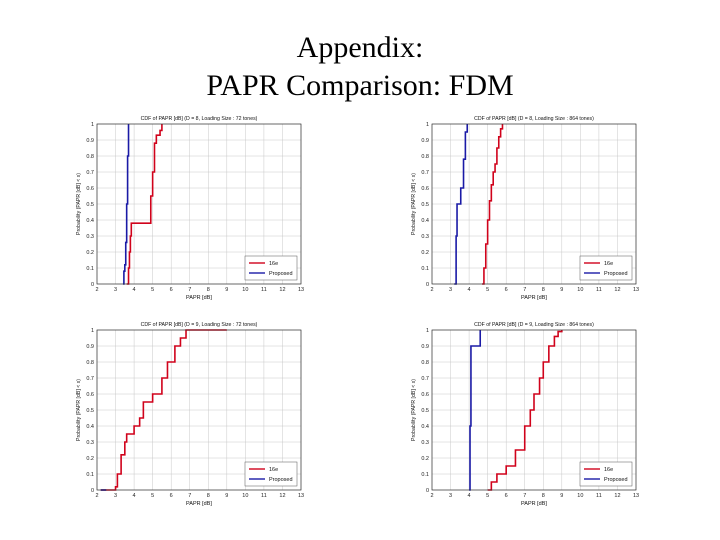 This screenshot has width=720, height=540. Describe the element at coordinates (493, 204) in the screenshot. I see `series-line-16e` at that location.